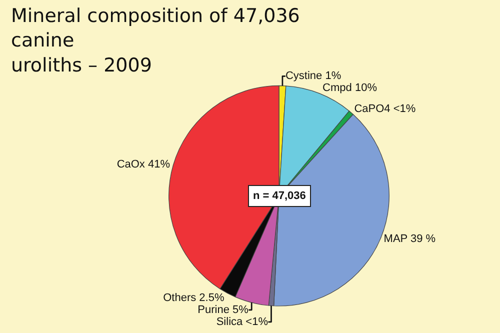 The image size is (500, 333). Describe the element at coordinates (223, 310) in the screenshot. I see `slice-label: Purine 5%` at that location.